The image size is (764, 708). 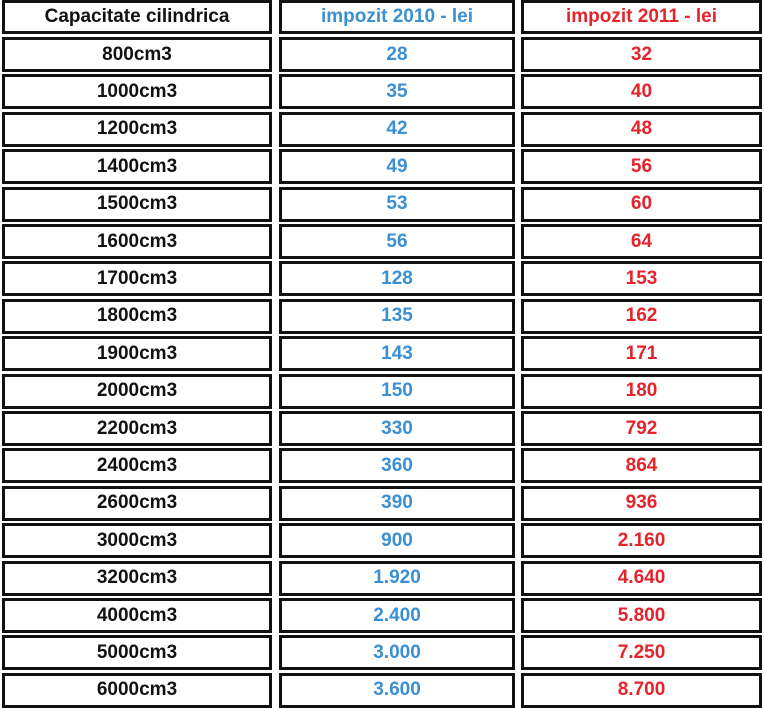 What do you see at coordinates (137, 17) in the screenshot?
I see `header-cell: Capacitate cilindrica` at bounding box center [137, 17].